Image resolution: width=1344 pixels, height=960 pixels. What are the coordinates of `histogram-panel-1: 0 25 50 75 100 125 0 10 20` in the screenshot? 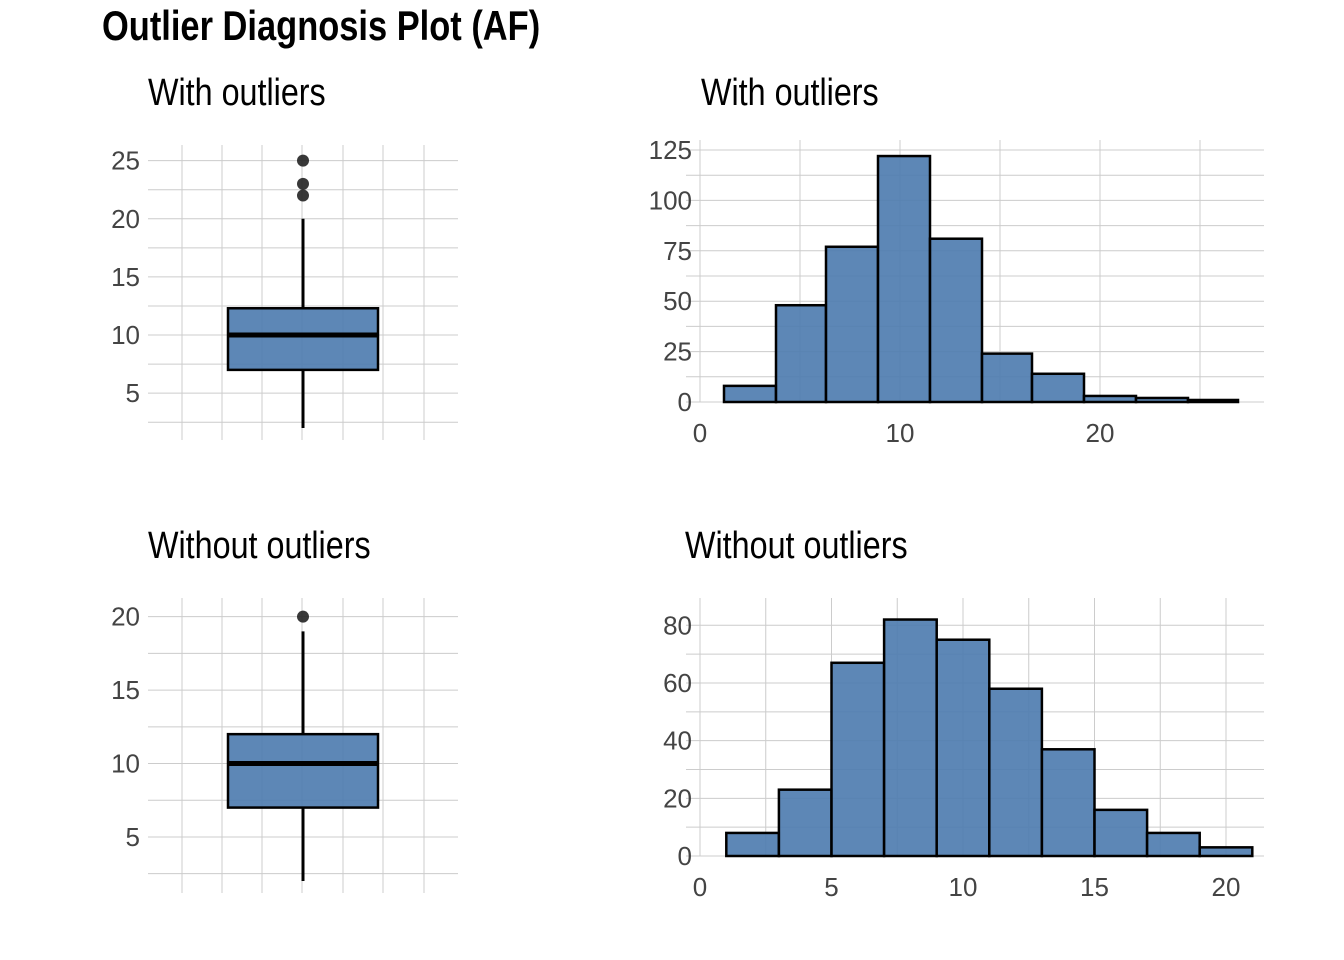 It's located at (956, 291).